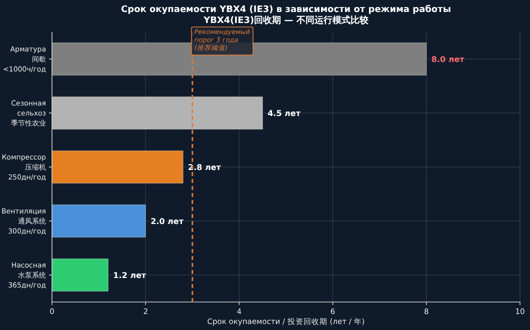 The width and height of the screenshot is (530, 330). Describe the element at coordinates (284, 113) in the screenshot. I see `data-label: 4.5 лет` at that location.